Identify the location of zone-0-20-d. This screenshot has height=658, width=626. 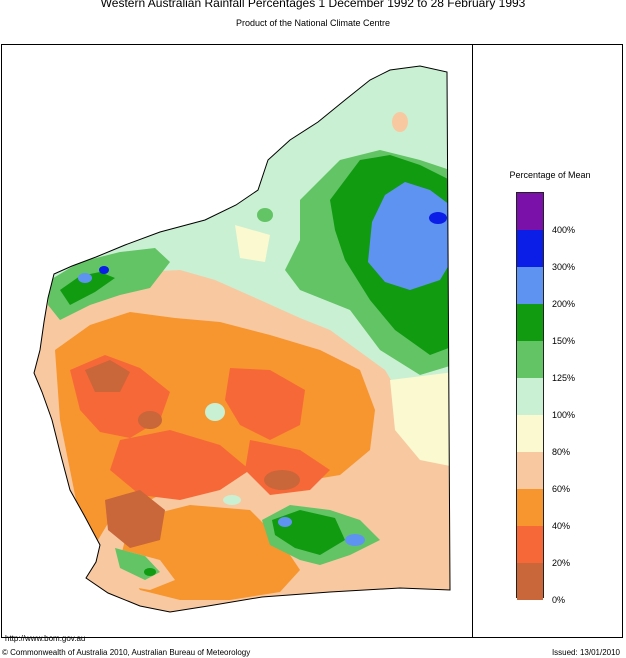
(150, 420).